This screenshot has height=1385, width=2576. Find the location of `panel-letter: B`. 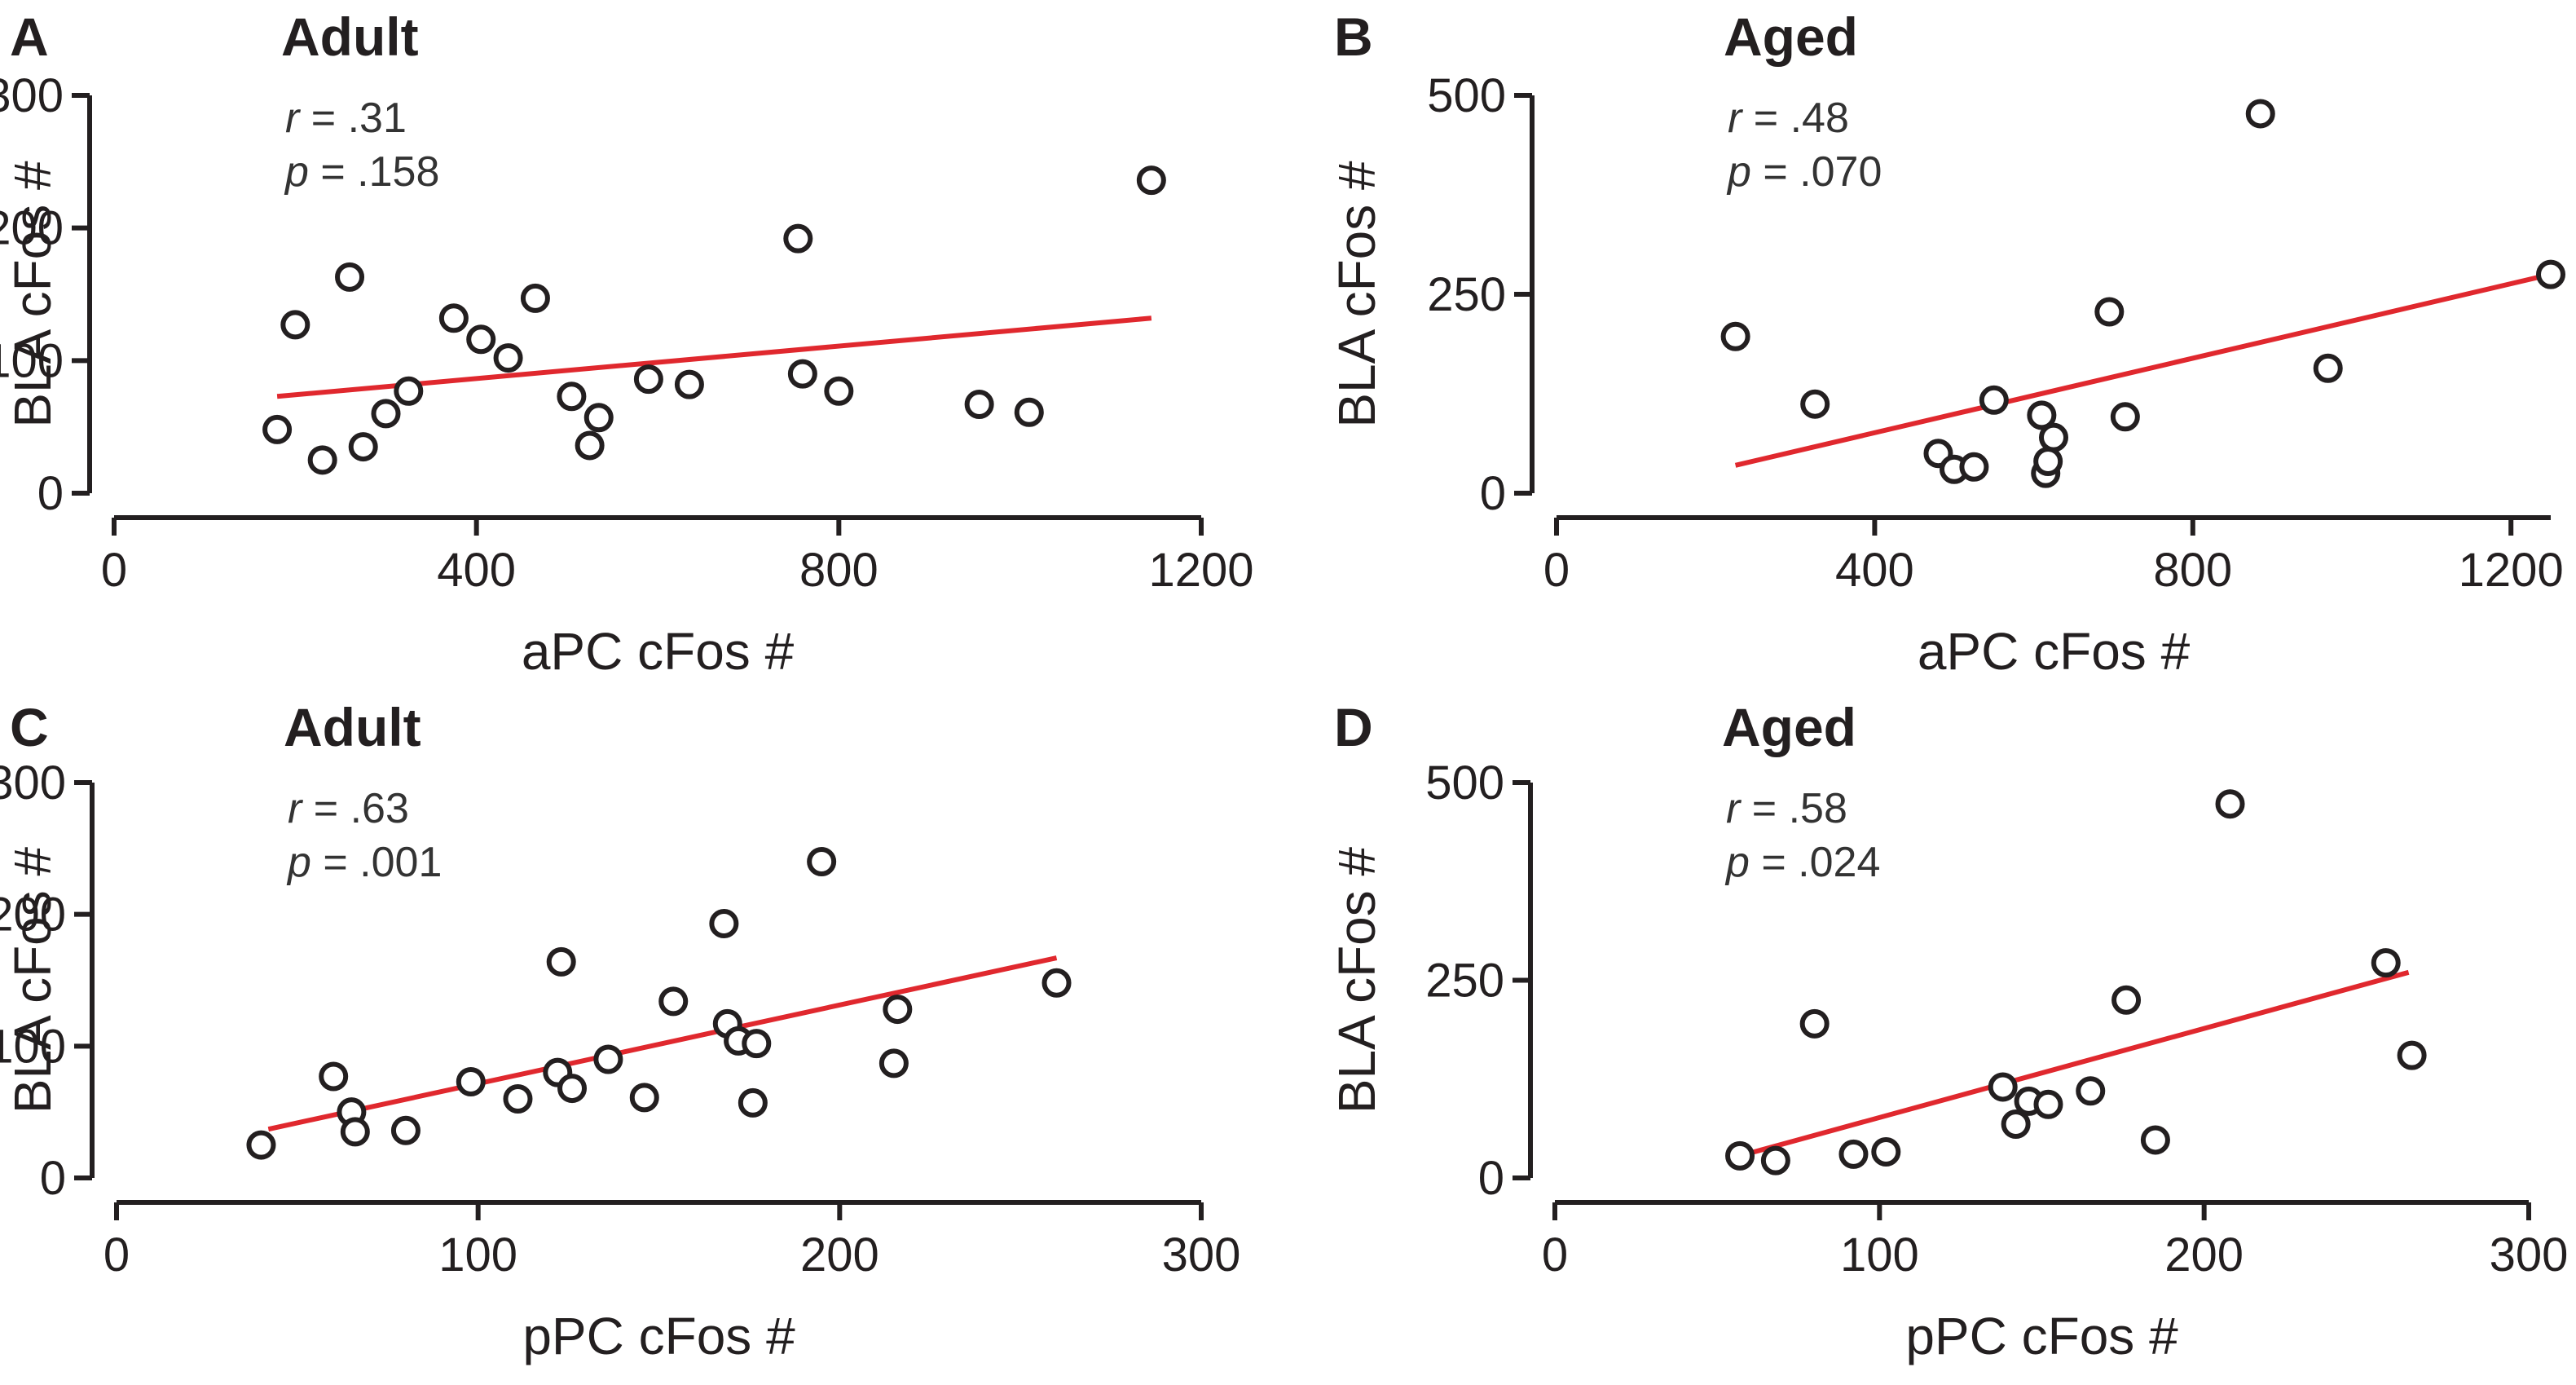

panel-letter: B is located at coordinates (1353, 37).